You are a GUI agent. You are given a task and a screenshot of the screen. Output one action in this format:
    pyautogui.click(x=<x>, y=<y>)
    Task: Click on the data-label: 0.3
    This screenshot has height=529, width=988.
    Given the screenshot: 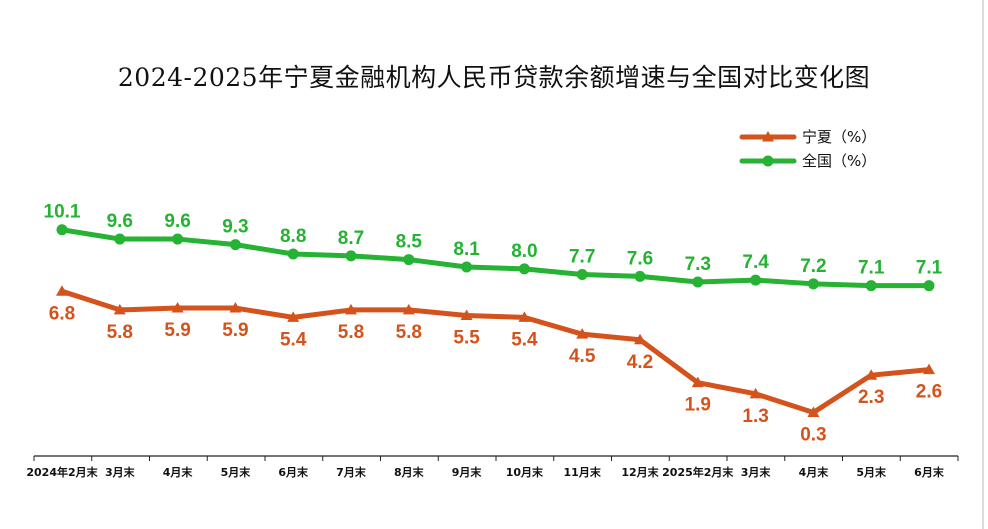 What is the action you would take?
    pyautogui.click(x=813, y=435)
    